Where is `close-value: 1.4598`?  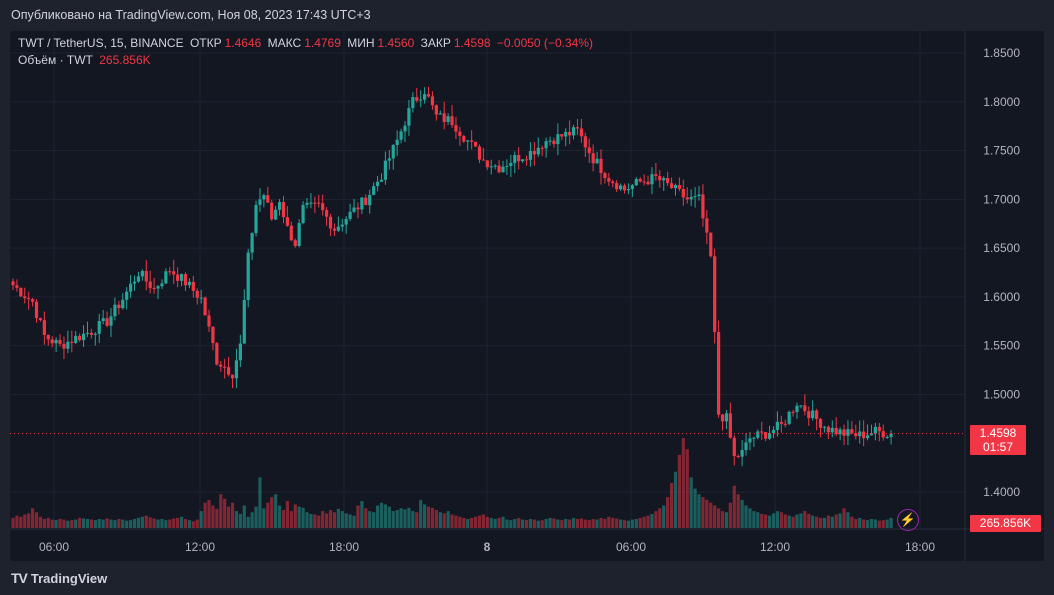 close-value: 1.4598 is located at coordinates (472, 43).